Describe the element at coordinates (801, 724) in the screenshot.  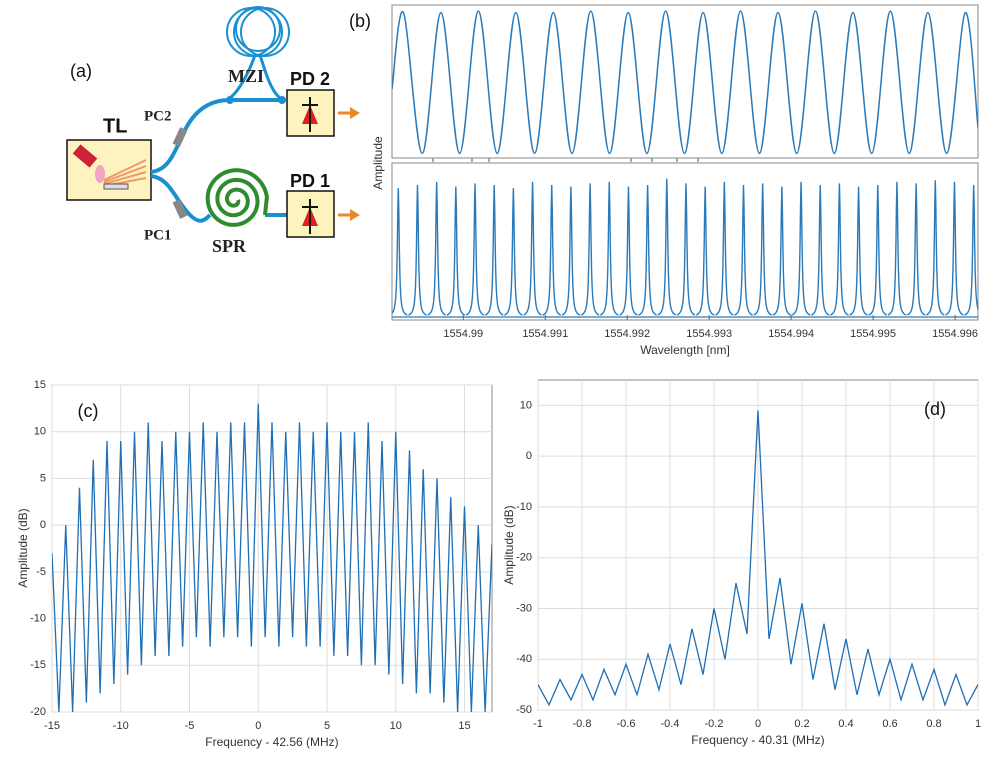
I see `x-tick-label: 0.2` at that location.